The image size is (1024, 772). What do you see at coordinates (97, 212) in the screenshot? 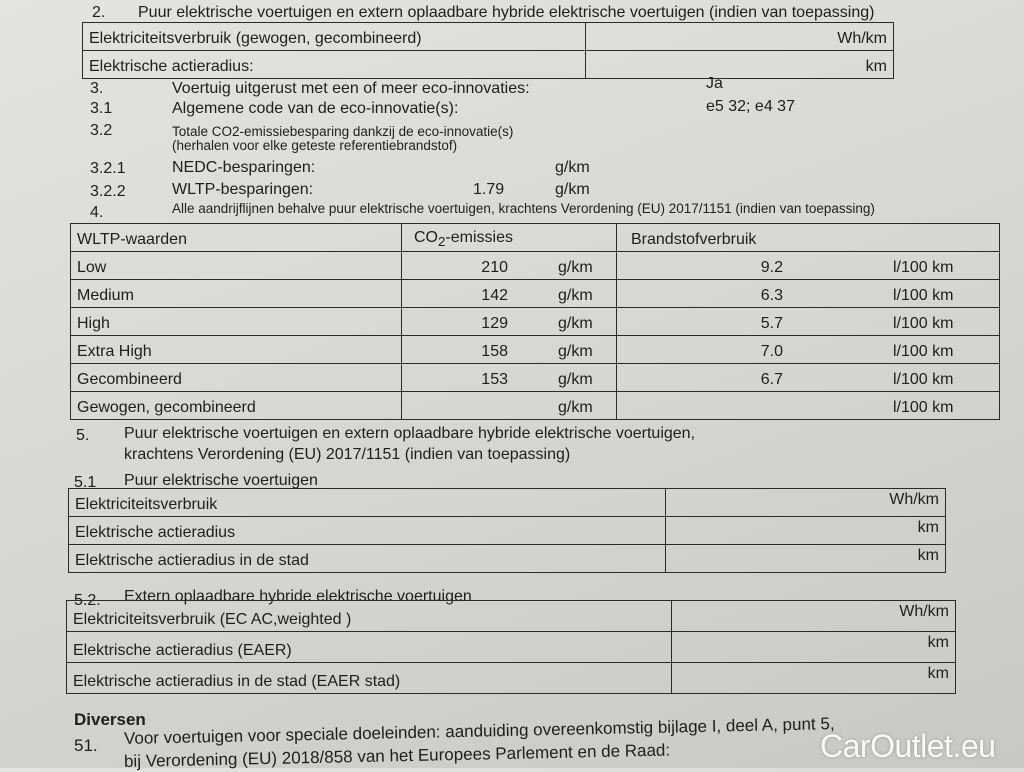
I see `section-4-number: 4.` at bounding box center [97, 212].